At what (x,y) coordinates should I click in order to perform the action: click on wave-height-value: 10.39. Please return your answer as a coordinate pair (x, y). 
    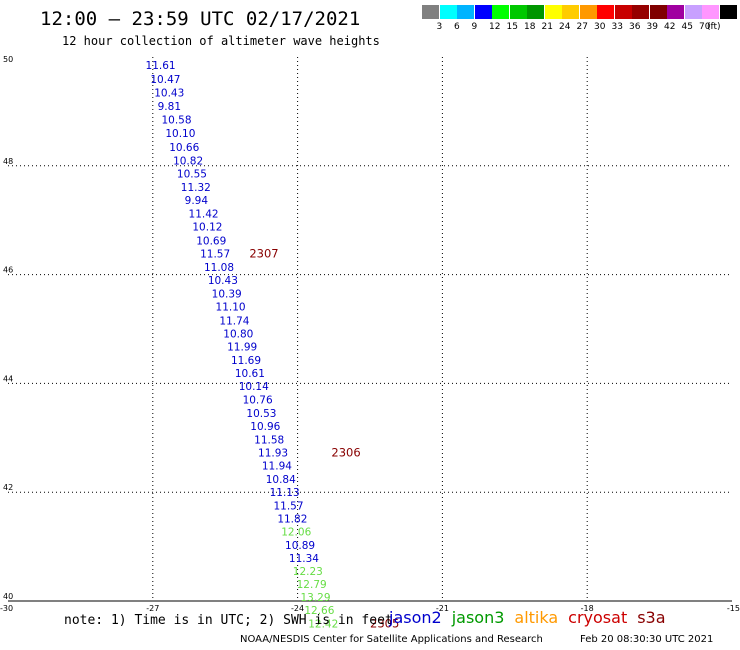
    Looking at the image, I should click on (227, 295).